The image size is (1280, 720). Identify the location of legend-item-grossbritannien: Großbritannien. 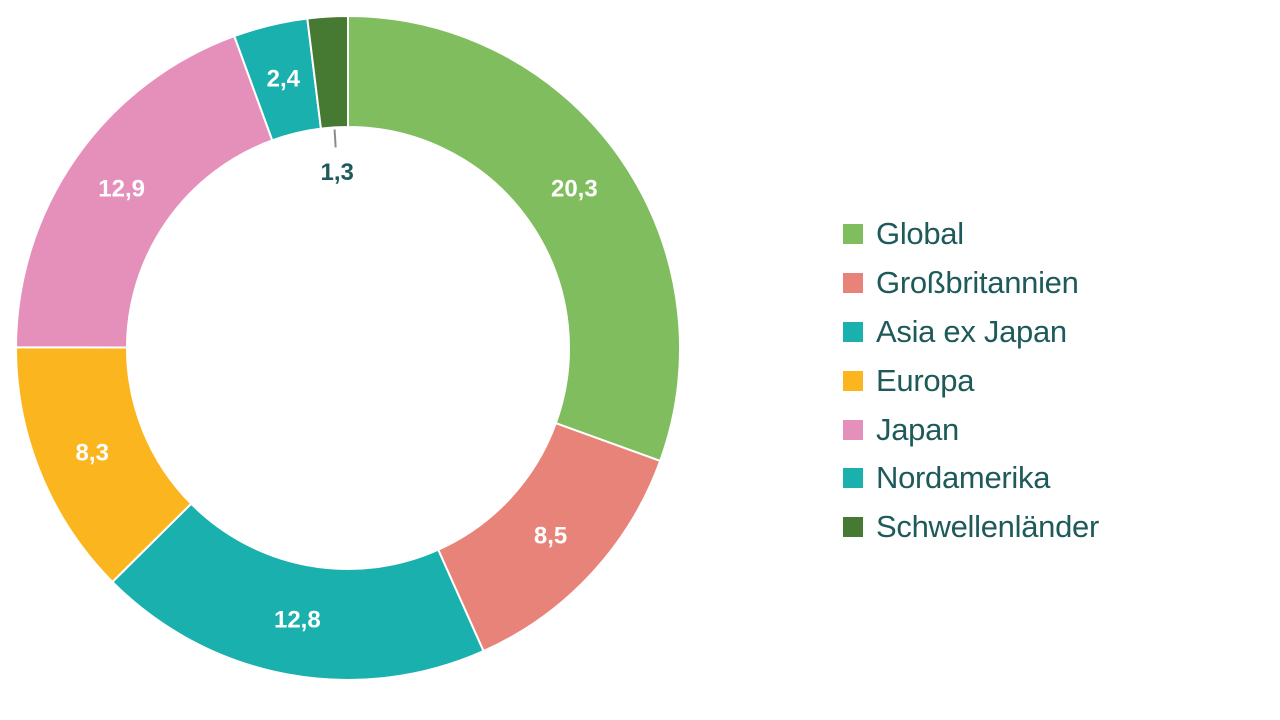
(971, 283).